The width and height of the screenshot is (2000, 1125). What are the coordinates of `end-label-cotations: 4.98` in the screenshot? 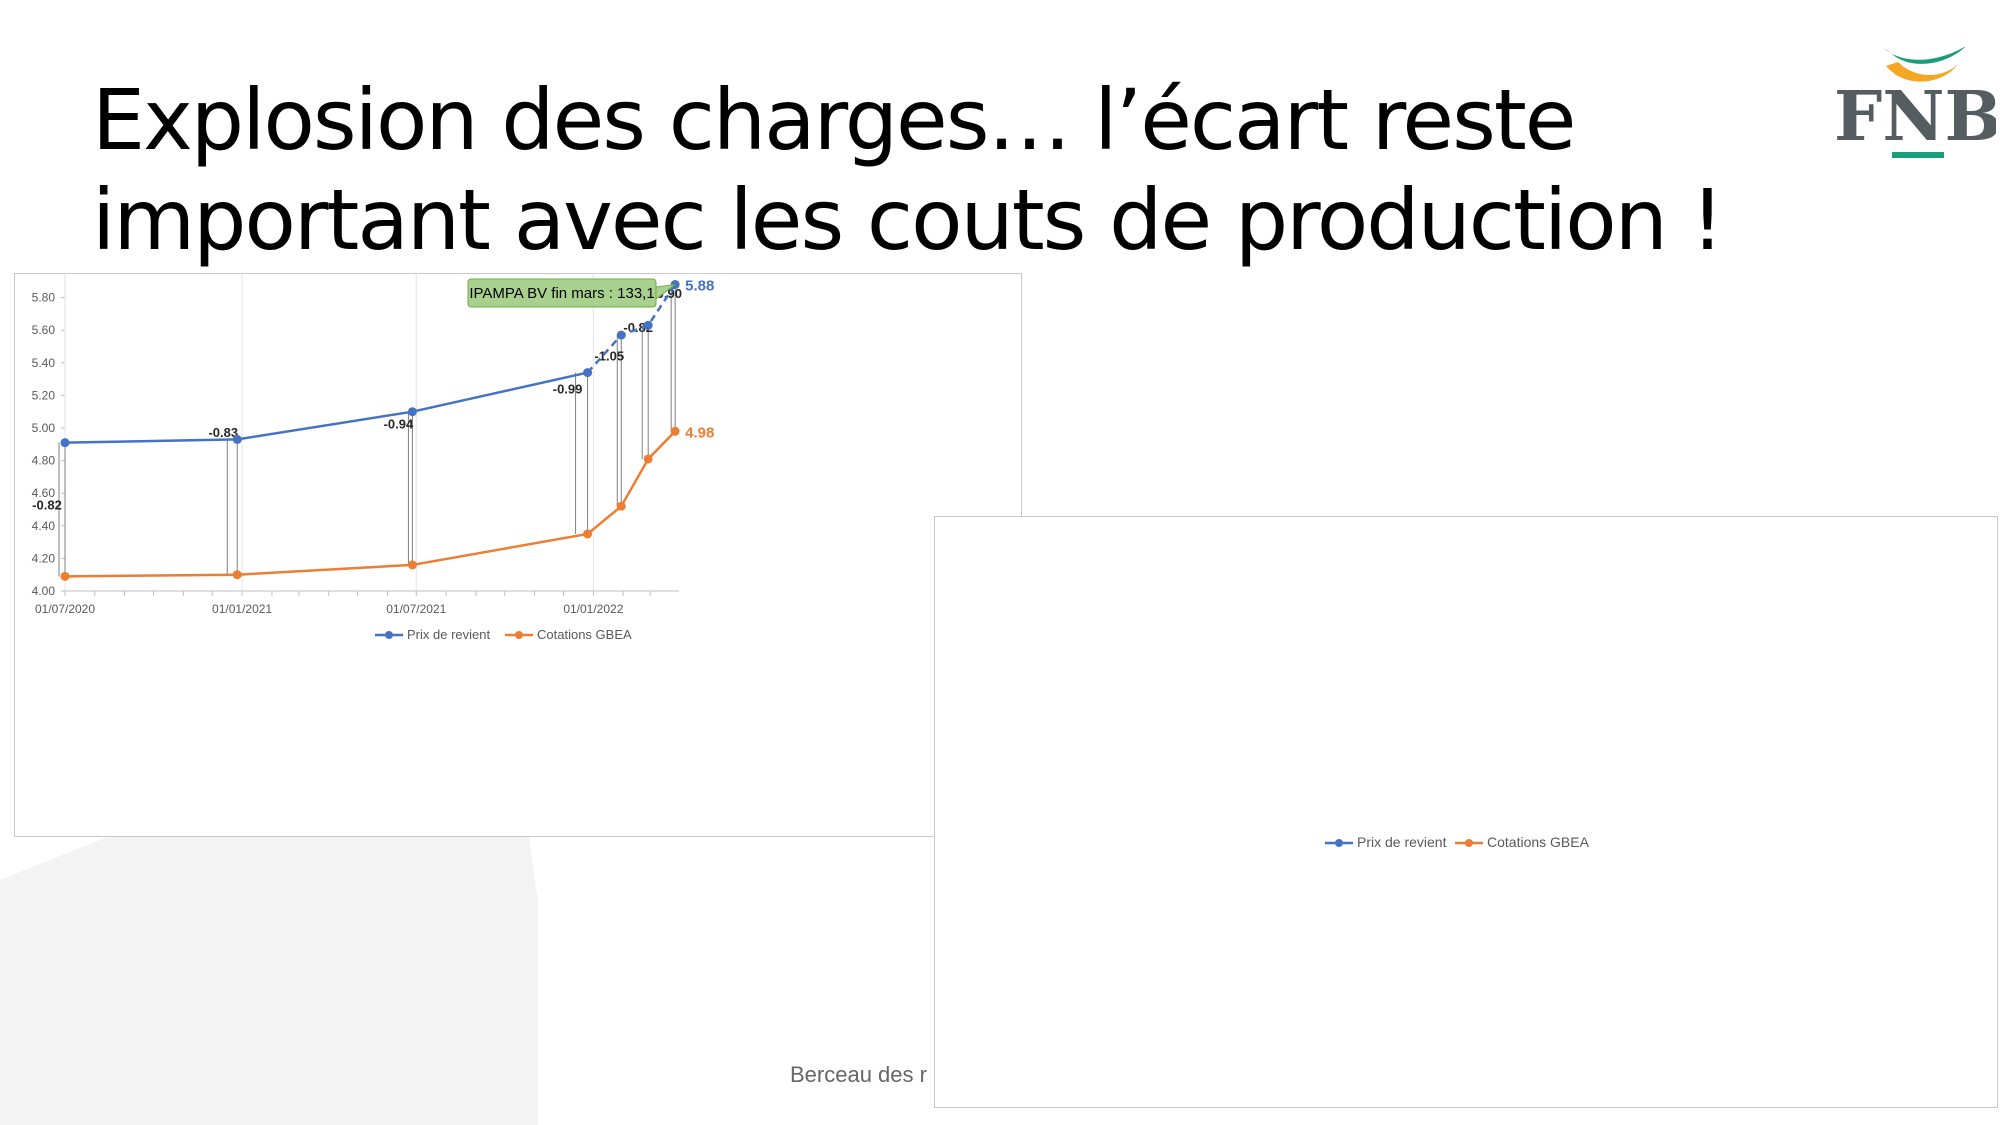 It's located at (699, 432).